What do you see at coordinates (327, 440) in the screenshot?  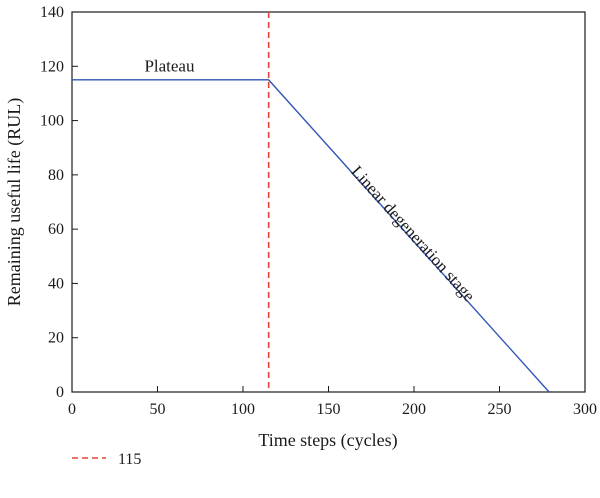 I see `x-axis-label: Time steps (cycles)` at bounding box center [327, 440].